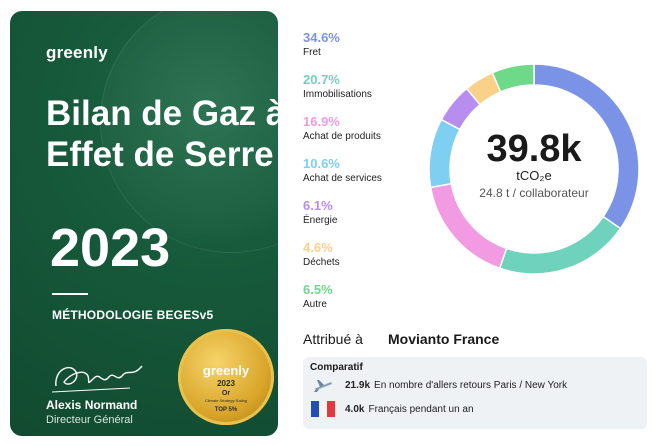  I want to click on legend-label: Achat de services, so click(342, 178).